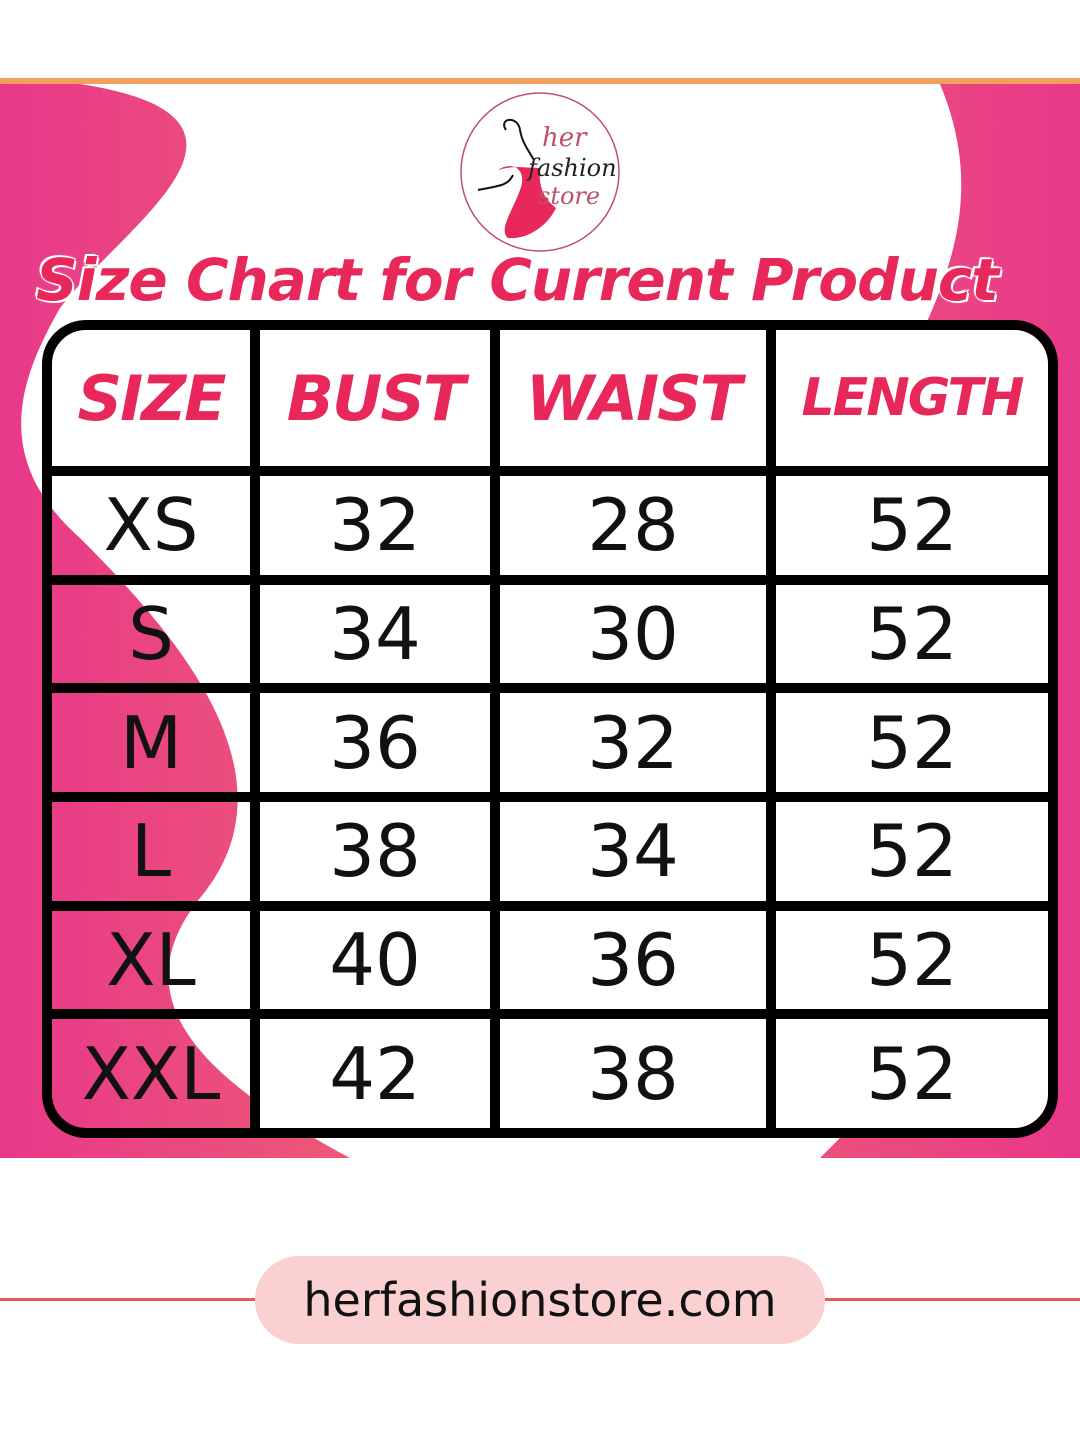  I want to click on table-cell-size: M, so click(156, 747).